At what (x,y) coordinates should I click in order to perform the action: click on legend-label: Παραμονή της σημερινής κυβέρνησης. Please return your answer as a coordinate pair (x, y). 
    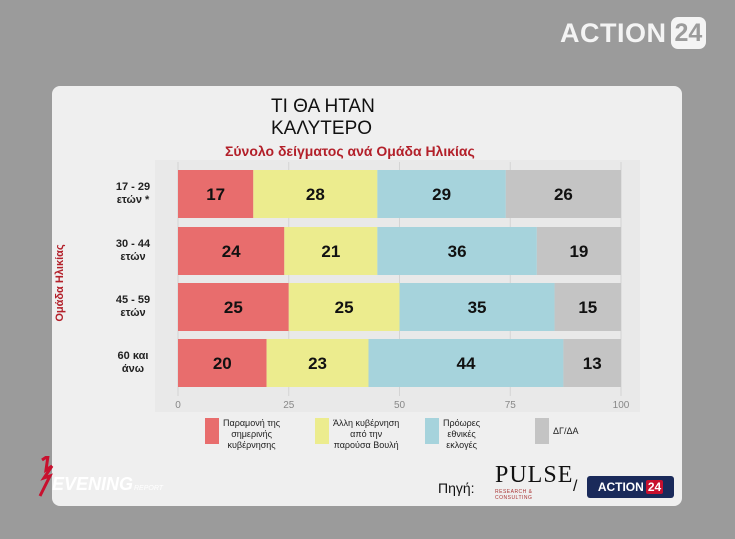
    Looking at the image, I should click on (251, 434).